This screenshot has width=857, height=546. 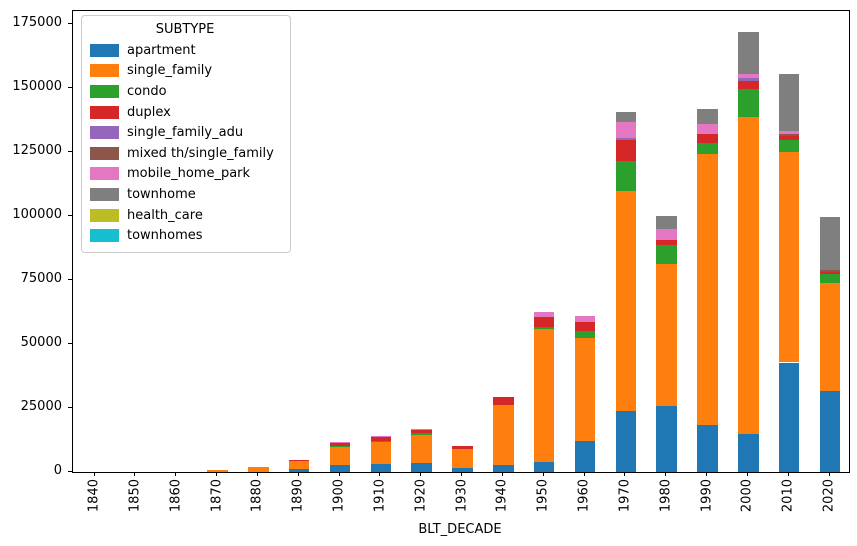 What do you see at coordinates (666, 254) in the screenshot?
I see `bar-segment-condo-1980` at bounding box center [666, 254].